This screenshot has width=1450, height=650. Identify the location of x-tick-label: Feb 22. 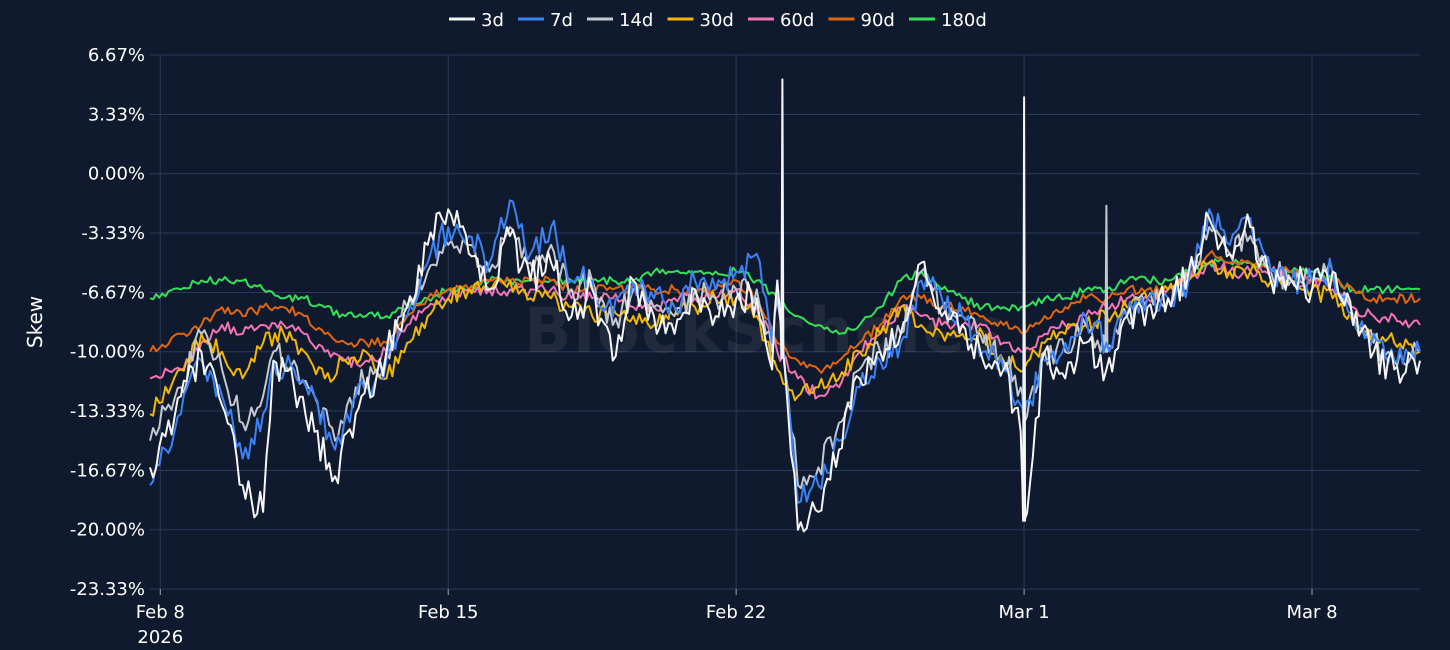
(736, 612).